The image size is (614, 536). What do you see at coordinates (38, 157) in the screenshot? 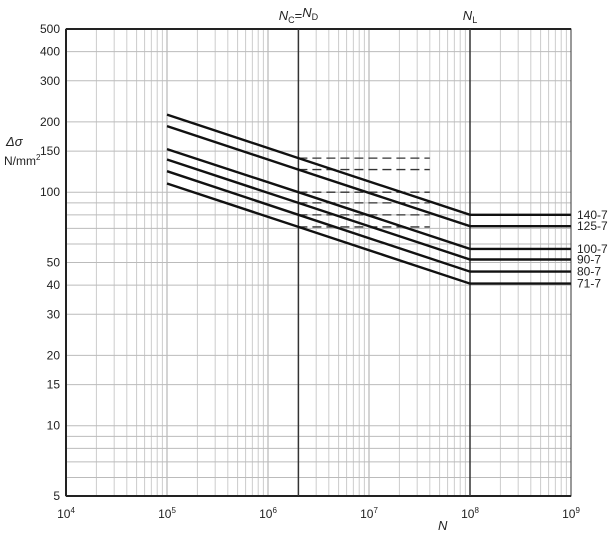
I see `y-axis-unit-sup: 2` at bounding box center [38, 157].